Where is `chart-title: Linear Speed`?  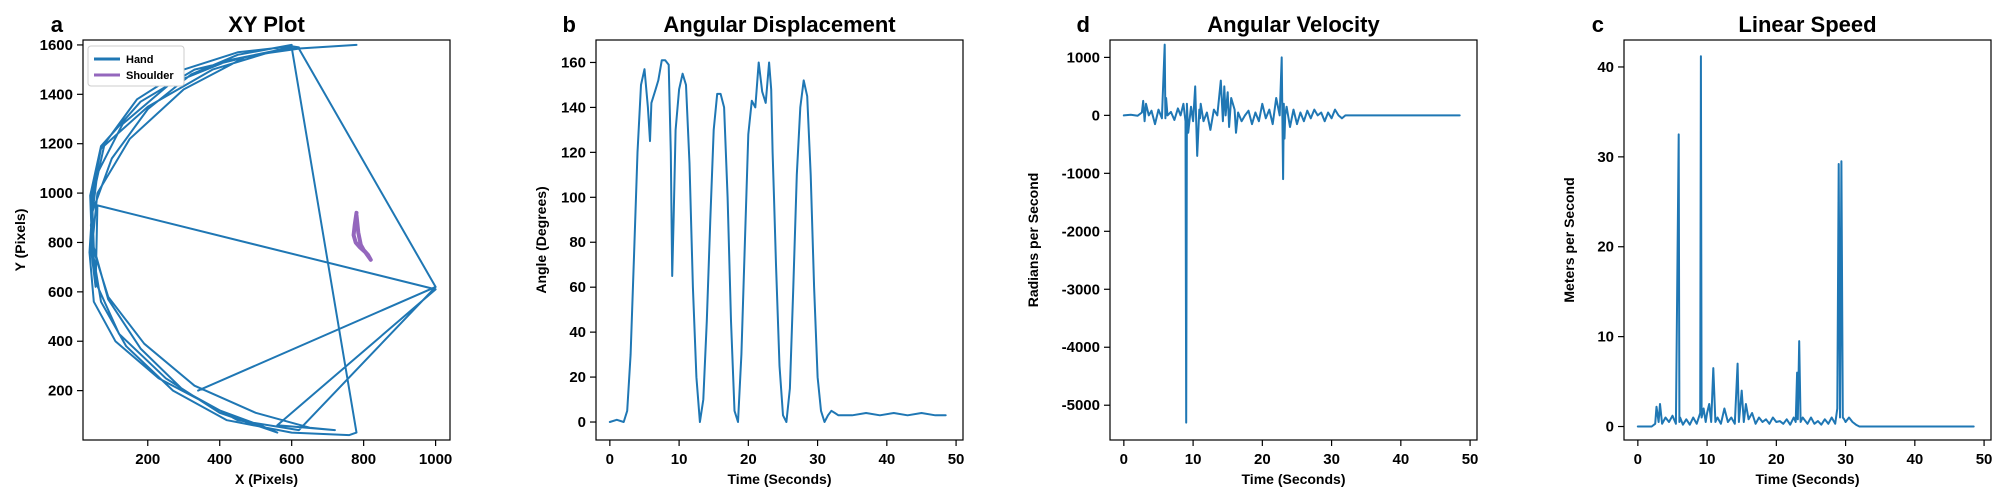 chart-title: Linear Speed is located at coordinates (1807, 24).